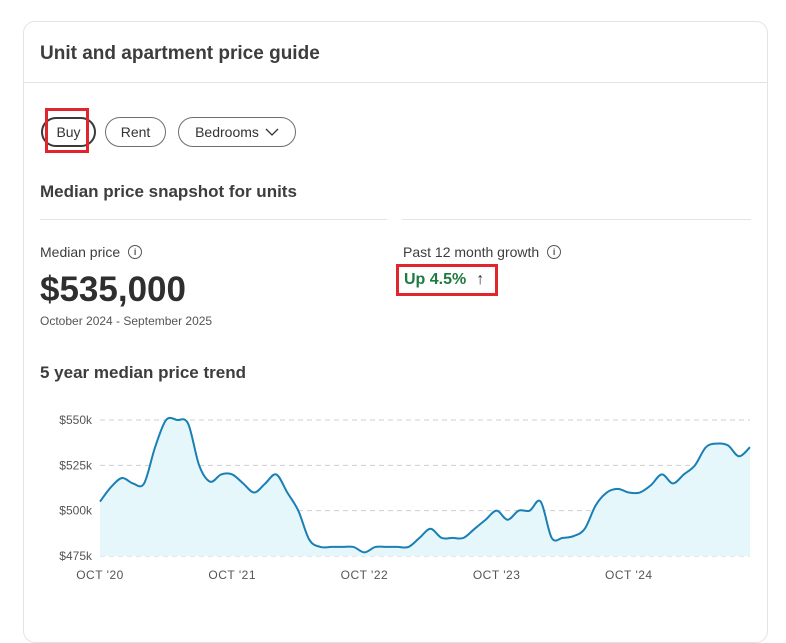  What do you see at coordinates (168, 191) in the screenshot?
I see `snapshot-title: Median price snapshot for units` at bounding box center [168, 191].